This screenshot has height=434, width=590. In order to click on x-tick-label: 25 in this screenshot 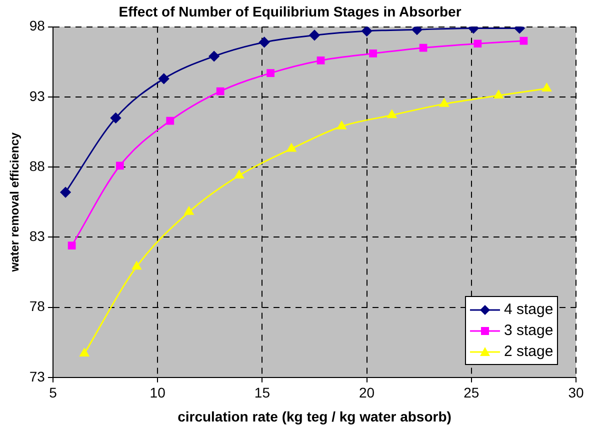, I will do `click(472, 392)`.